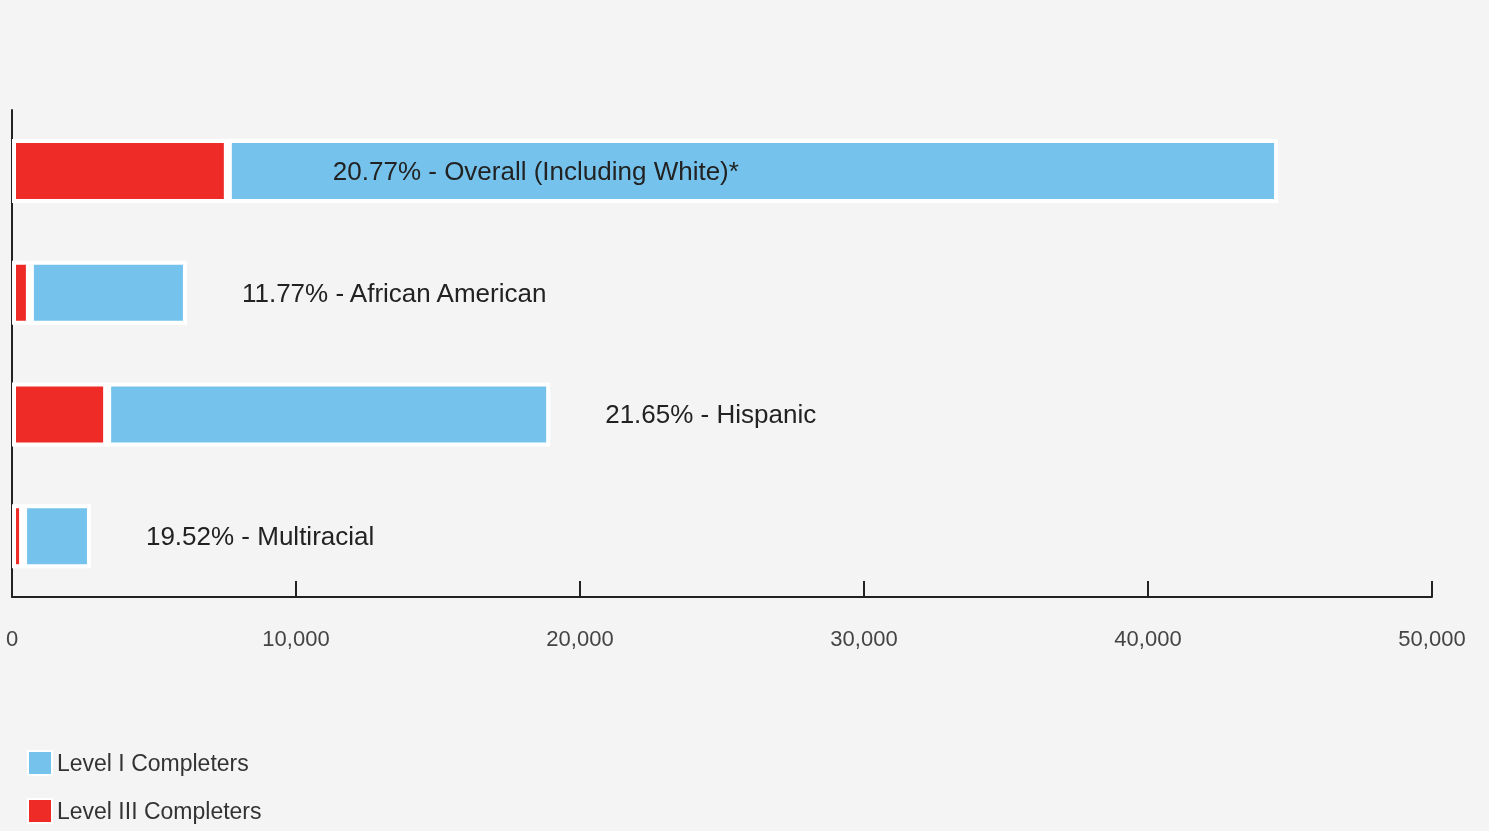  What do you see at coordinates (296, 638) in the screenshot?
I see `x-tick-label: 10,000` at bounding box center [296, 638].